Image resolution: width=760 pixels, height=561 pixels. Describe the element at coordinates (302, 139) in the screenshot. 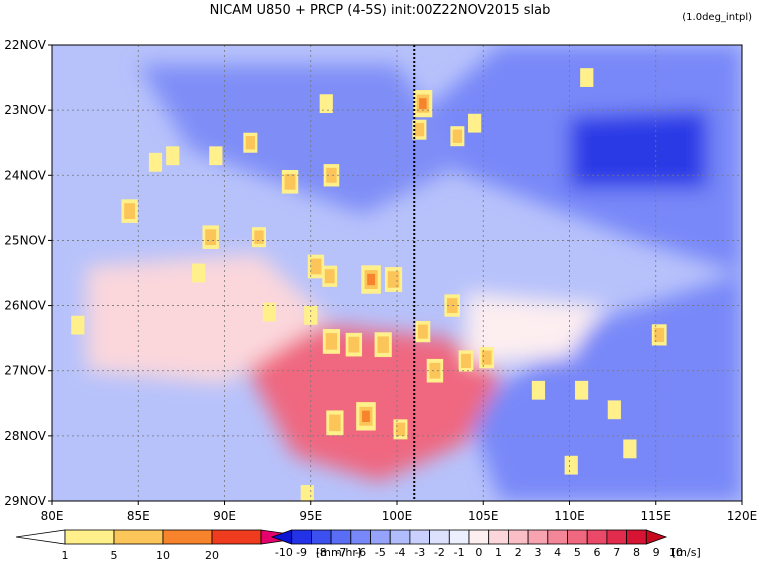

I see `wind-region-west-easterly` at that location.